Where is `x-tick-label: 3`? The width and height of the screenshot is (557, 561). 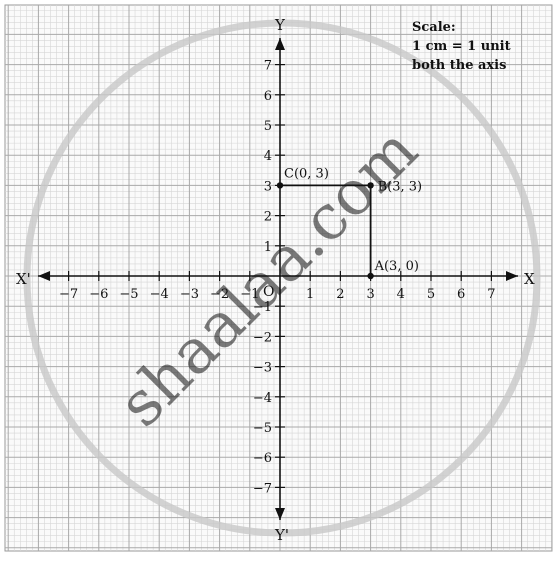
x-tick-label: 3 is located at coordinates (370, 294).